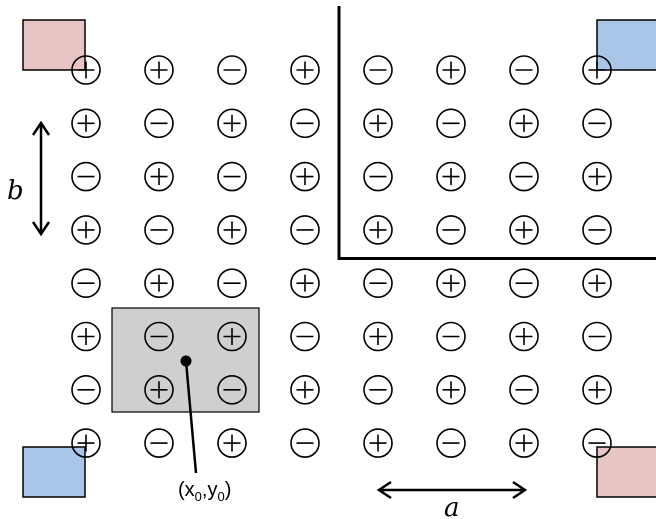 The width and height of the screenshot is (656, 519). Describe the element at coordinates (186, 361) in the screenshot. I see `reference-point` at that location.